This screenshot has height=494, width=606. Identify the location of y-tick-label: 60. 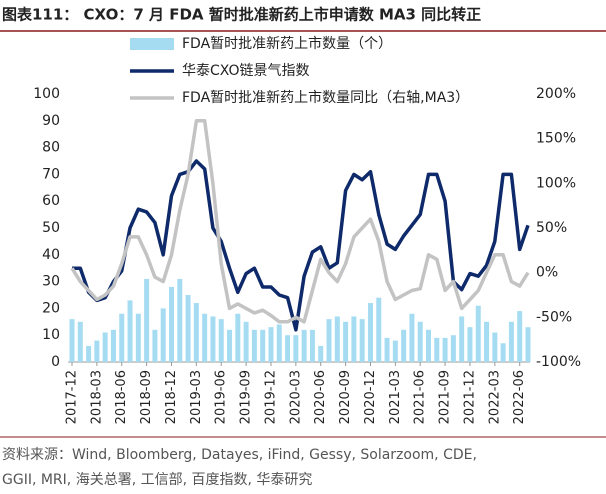
(51, 201).